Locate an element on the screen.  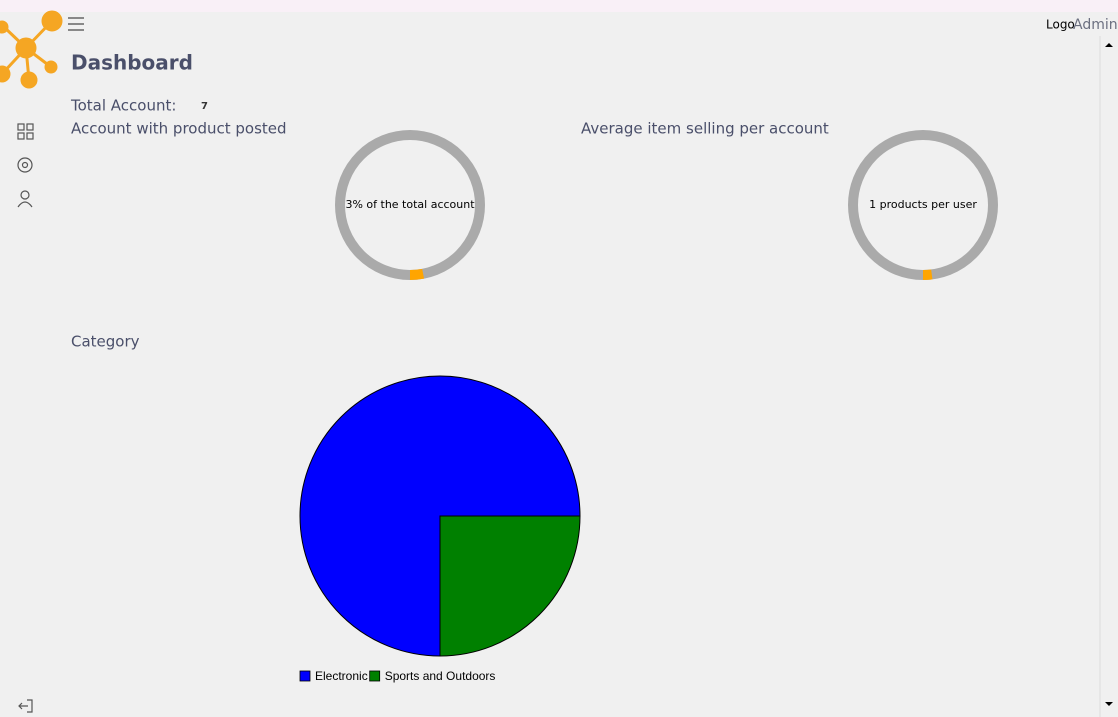
scrollbar is located at coordinates (1108, 376).